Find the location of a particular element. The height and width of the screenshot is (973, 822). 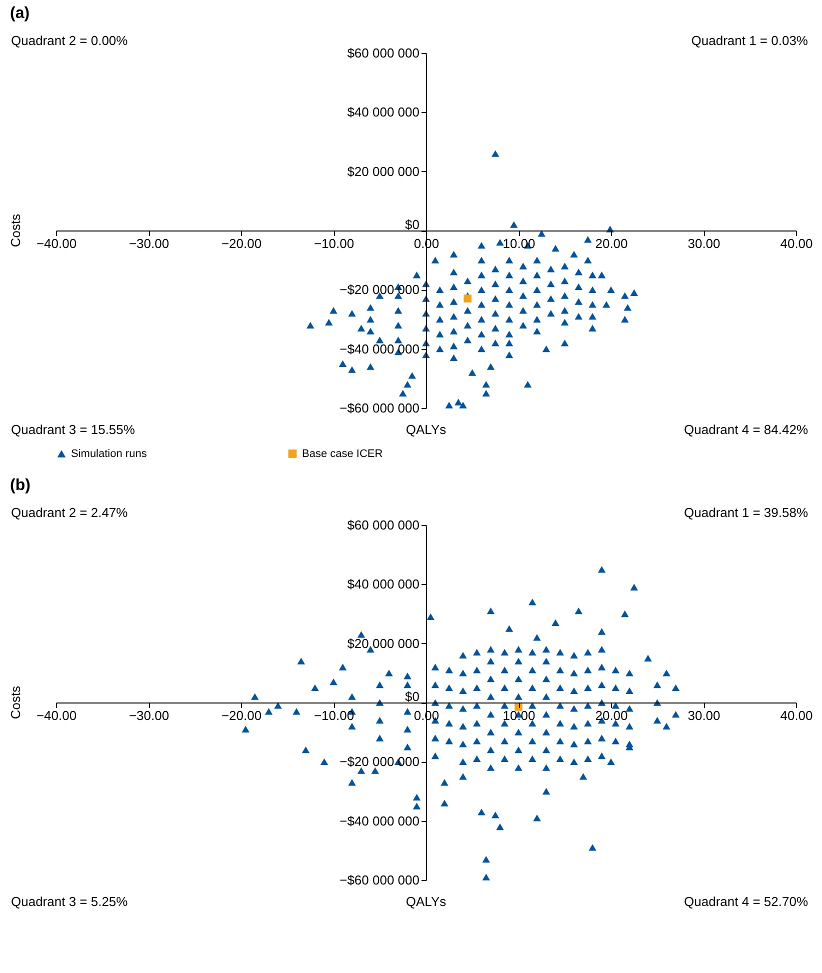

legend-label: Base case ICER is located at coordinates (342, 454).